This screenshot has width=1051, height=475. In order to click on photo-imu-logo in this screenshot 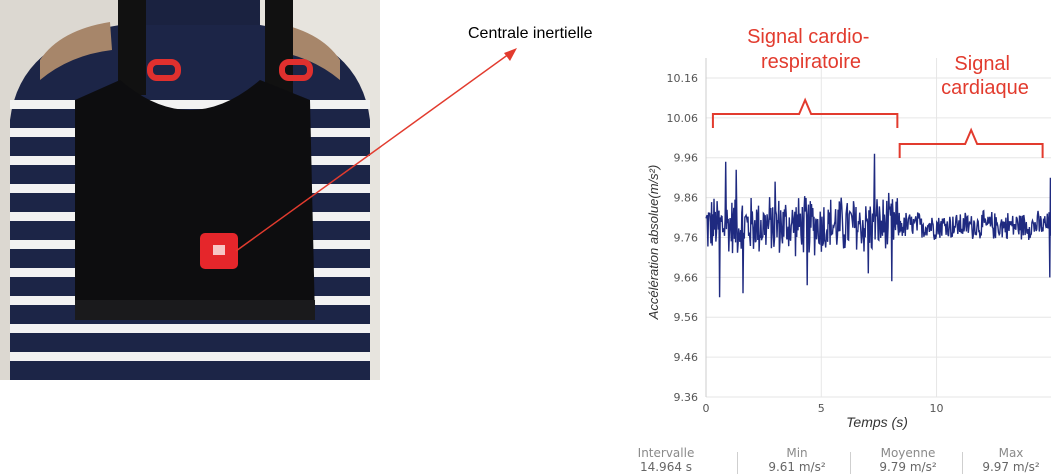, I will do `click(219, 250)`.